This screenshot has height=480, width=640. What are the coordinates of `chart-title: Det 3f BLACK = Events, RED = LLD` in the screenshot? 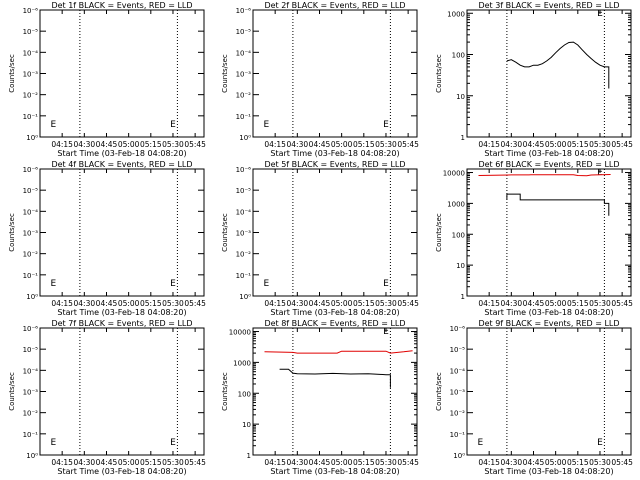 It's located at (548, 5).